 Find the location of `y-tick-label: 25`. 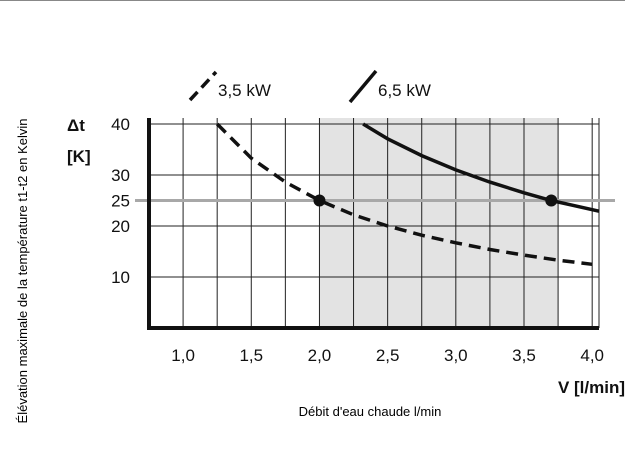

y-tick-label: 25 is located at coordinates (120, 201).